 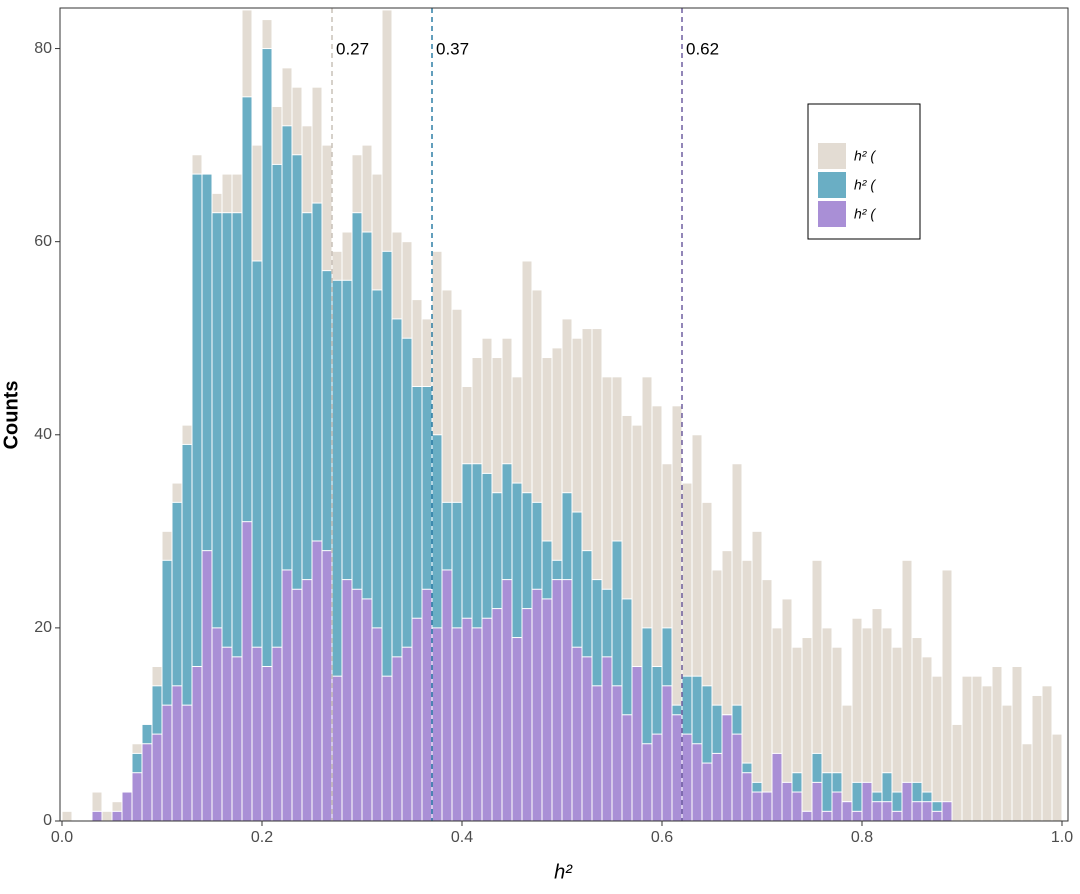 I want to click on x-tick-label: 0.2, so click(x=262, y=837).